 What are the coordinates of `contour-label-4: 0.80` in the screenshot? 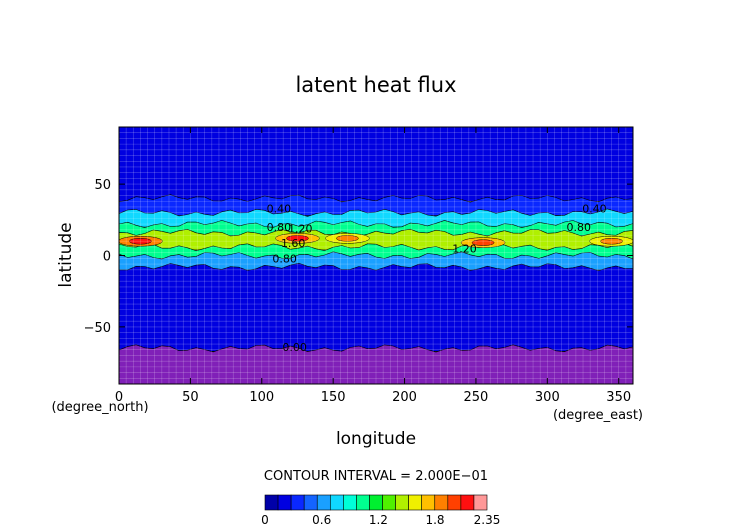 It's located at (284, 259).